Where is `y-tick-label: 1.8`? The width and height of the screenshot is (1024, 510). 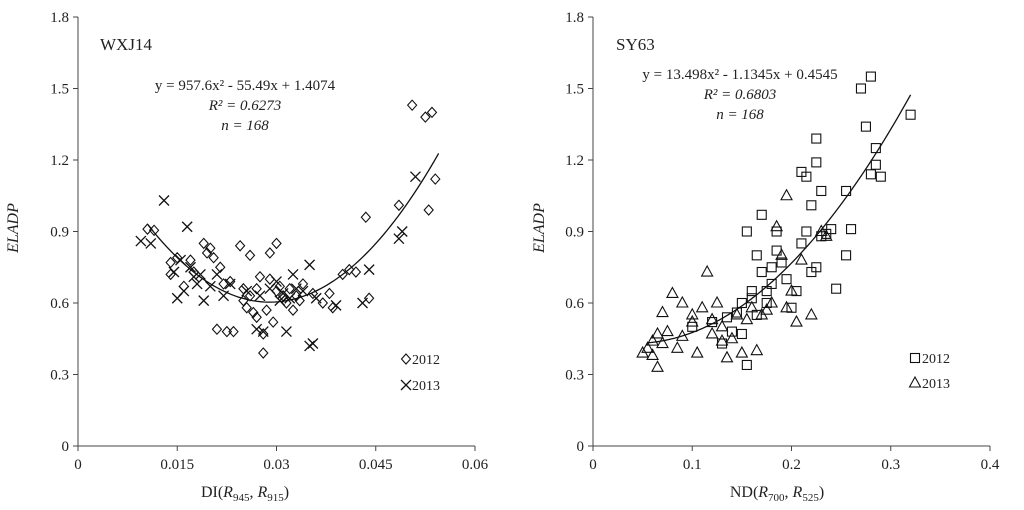
y-tick-label: 1.8 is located at coordinates (574, 18).